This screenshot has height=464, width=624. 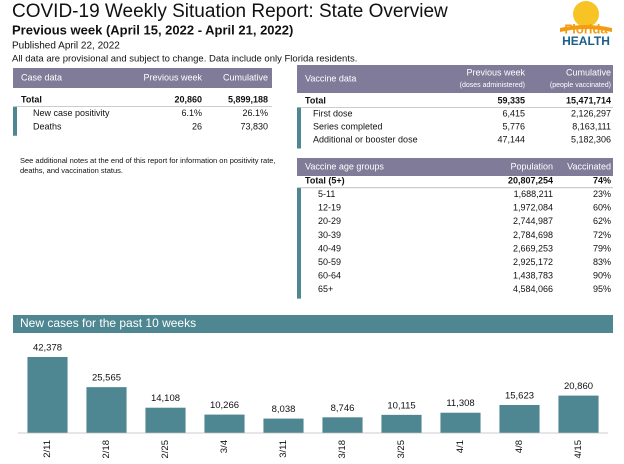 What do you see at coordinates (106, 378) in the screenshot?
I see `value-label: 25,565` at bounding box center [106, 378].